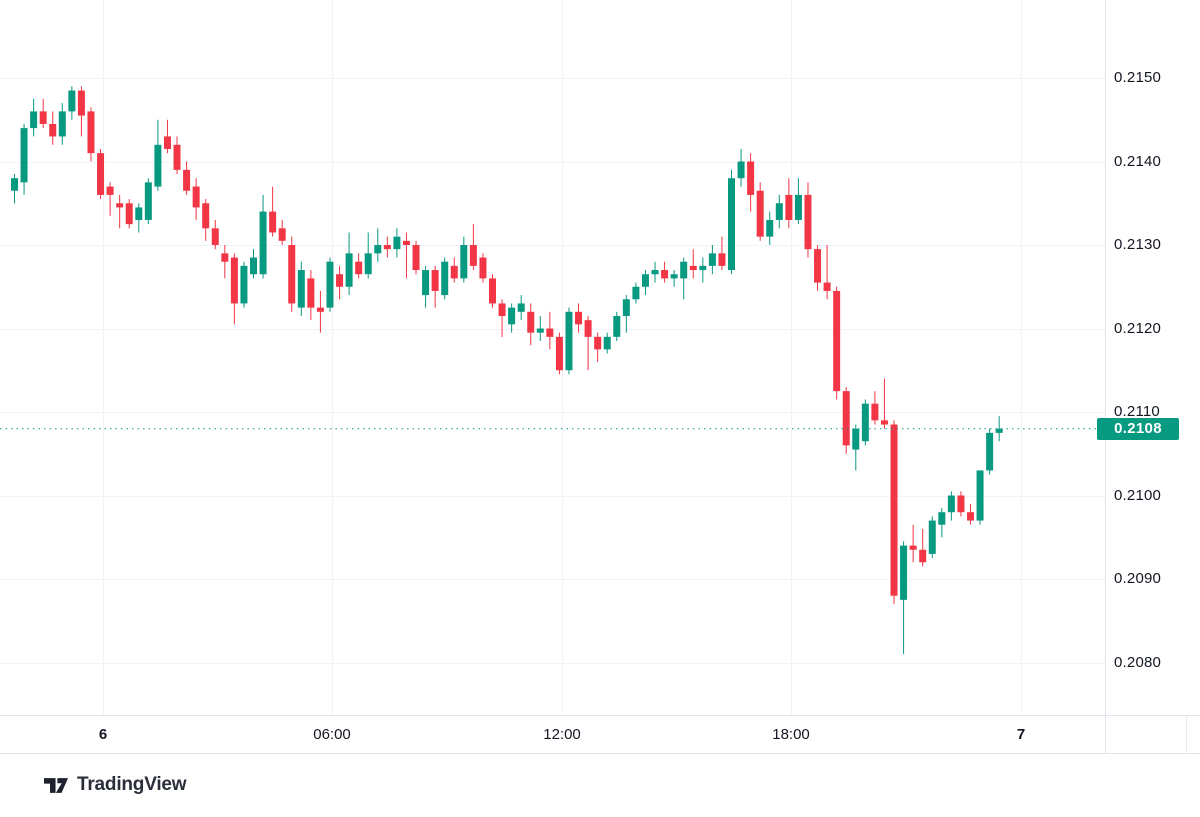 The width and height of the screenshot is (1200, 817). I want to click on last-price-value: 0.2108, so click(1138, 429).